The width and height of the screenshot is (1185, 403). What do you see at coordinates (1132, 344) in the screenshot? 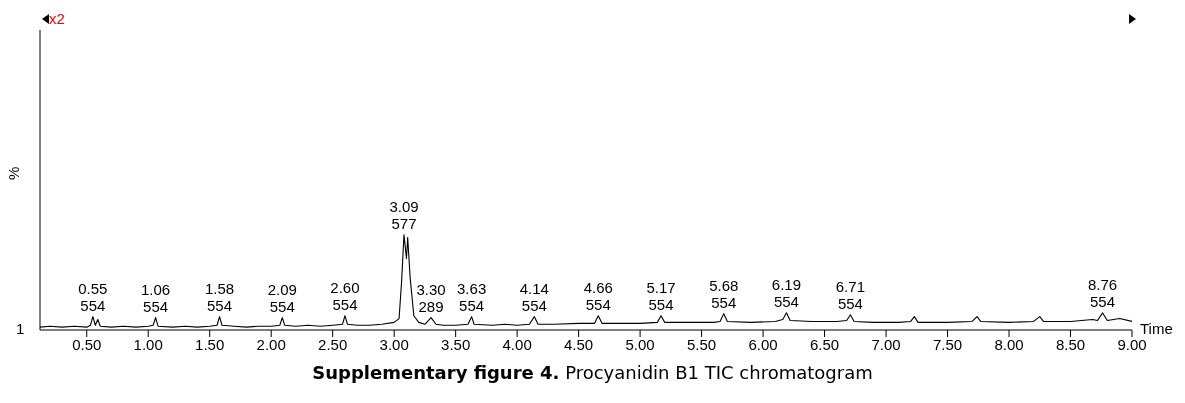
I see `x-tick-label: 9.00` at bounding box center [1132, 344].